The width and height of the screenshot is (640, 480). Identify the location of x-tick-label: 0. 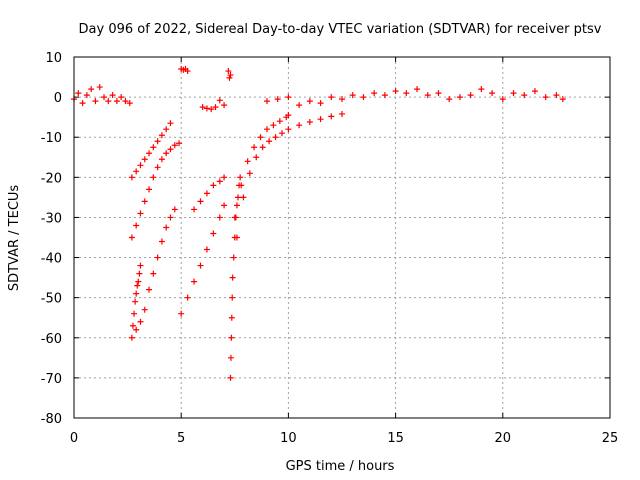
(74, 438).